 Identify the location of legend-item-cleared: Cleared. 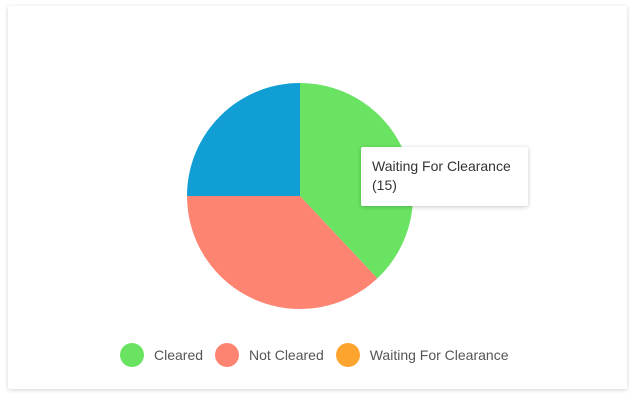
(161, 355).